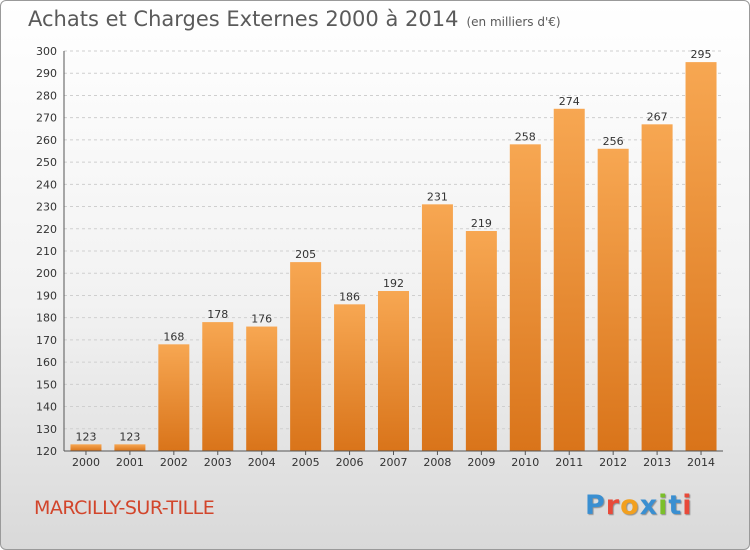 This screenshot has height=550, width=750. I want to click on bar-value-label: 267, so click(657, 116).